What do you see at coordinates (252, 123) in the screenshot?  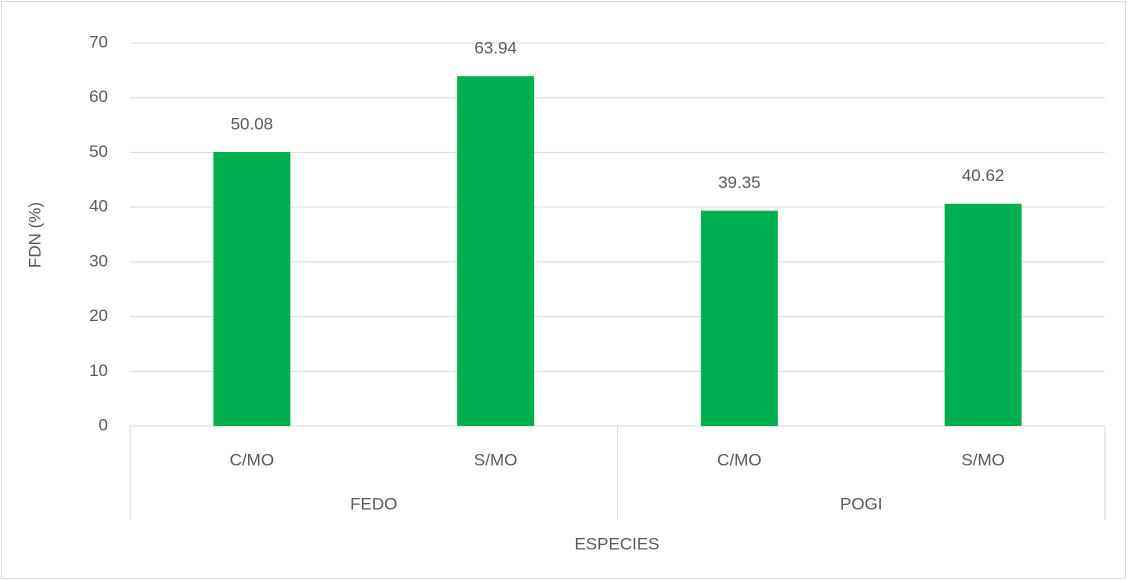 I see `data-label: 50.08` at bounding box center [252, 123].